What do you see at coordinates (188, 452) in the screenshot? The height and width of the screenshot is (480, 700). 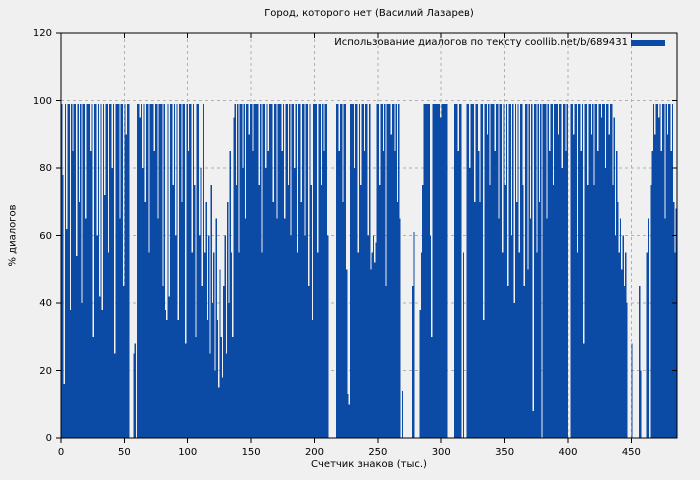 I see `x-tick-label: 100` at bounding box center [188, 452].